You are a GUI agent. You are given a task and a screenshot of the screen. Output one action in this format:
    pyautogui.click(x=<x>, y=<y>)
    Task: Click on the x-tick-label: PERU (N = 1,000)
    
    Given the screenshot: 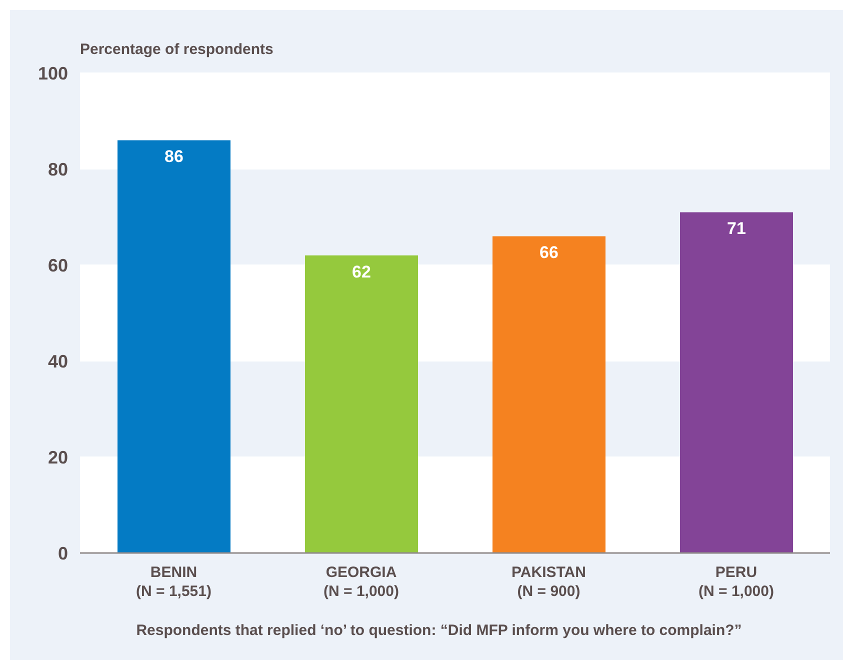 What is the action you would take?
    pyautogui.click(x=736, y=582)
    